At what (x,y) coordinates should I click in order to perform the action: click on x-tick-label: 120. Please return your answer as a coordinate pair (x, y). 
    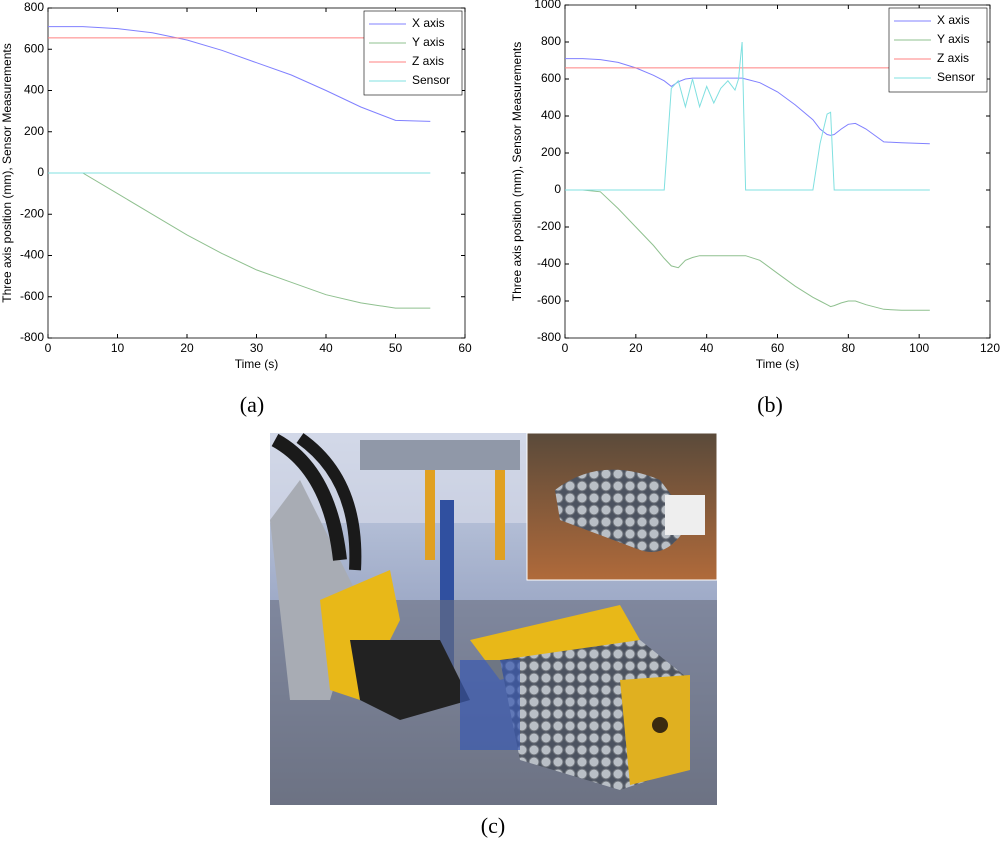
    Looking at the image, I should click on (990, 348).